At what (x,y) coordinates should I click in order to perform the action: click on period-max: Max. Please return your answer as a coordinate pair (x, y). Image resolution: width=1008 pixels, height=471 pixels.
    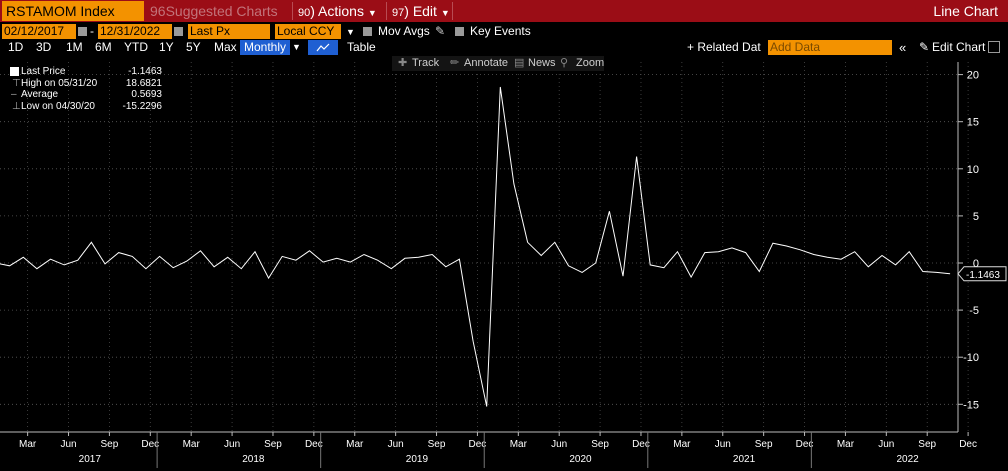
    Looking at the image, I should click on (225, 47).